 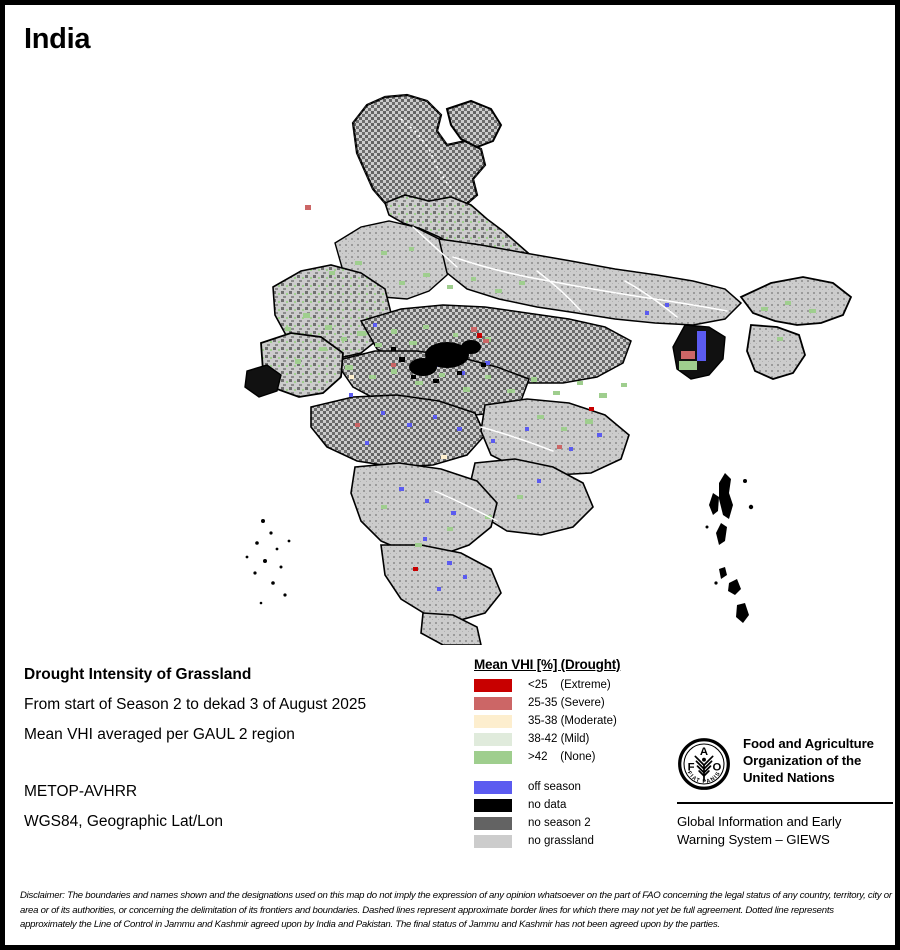 What do you see at coordinates (569, 684) in the screenshot?
I see `legend-label-extreme: <25 (Extreme)` at bounding box center [569, 684].